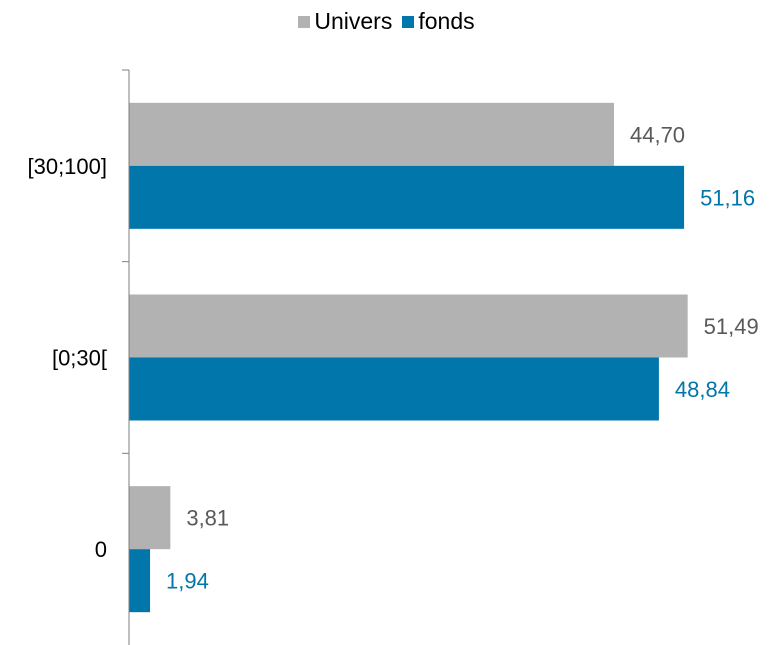 This screenshot has height=645, width=773. What do you see at coordinates (408, 21) in the screenshot?
I see `legend-swatch-fonds` at bounding box center [408, 21].